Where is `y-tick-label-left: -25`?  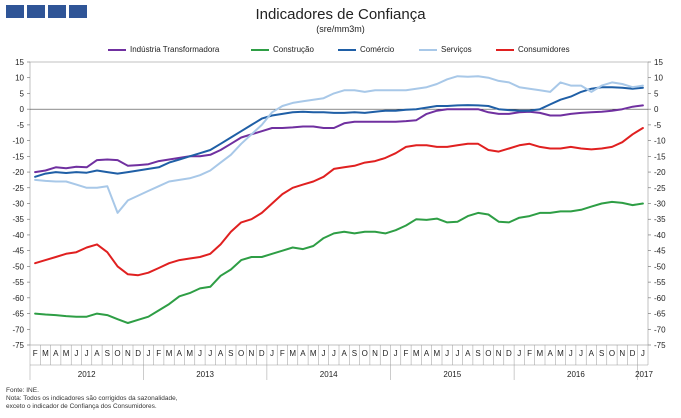
y-tick-label-left: -25 is located at coordinates (18, 188).